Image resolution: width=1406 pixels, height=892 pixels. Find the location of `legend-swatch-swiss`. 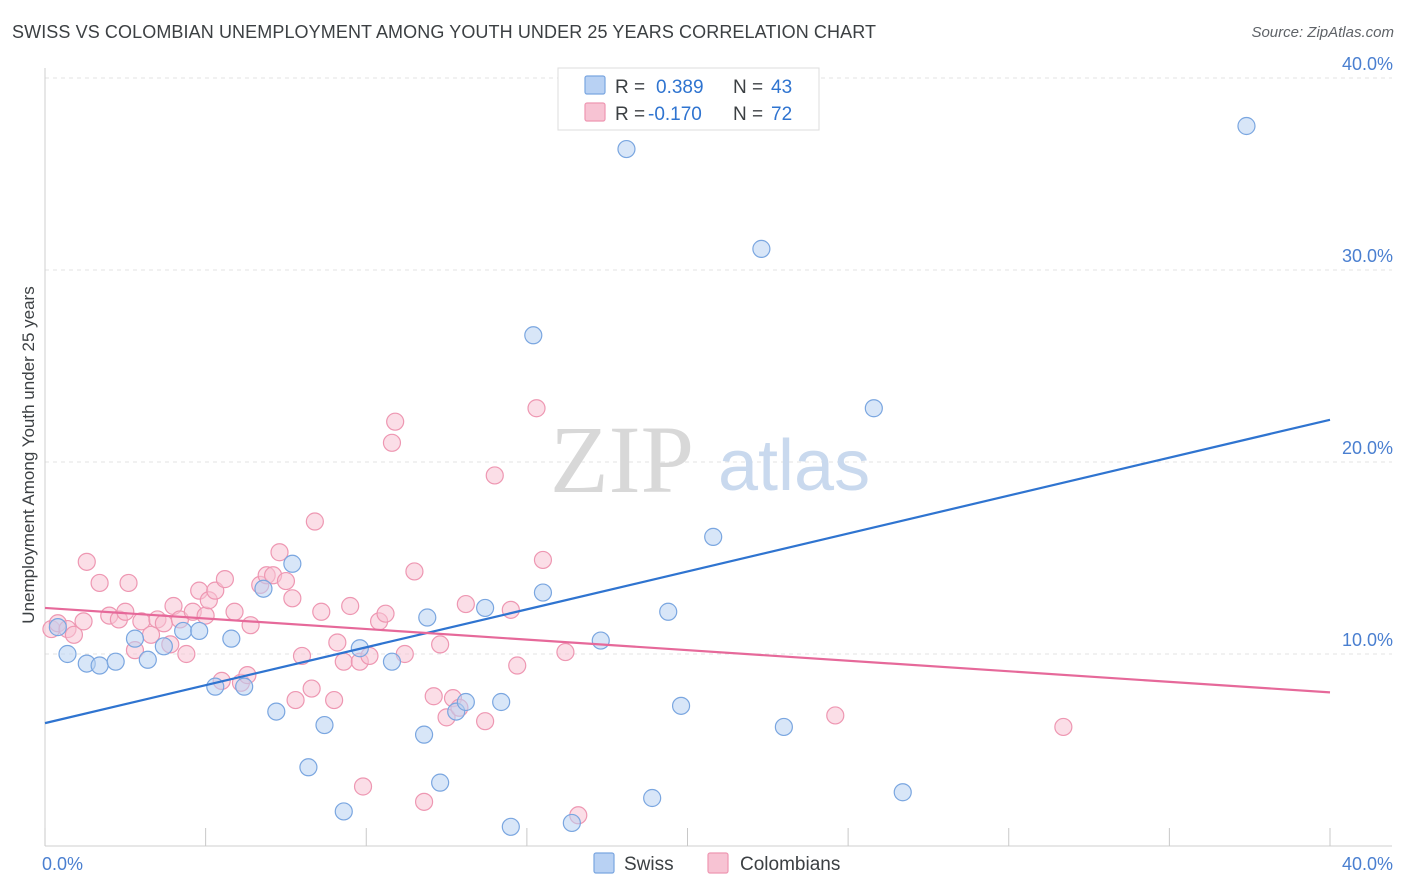

legend-swatch-swiss is located at coordinates (595, 85).